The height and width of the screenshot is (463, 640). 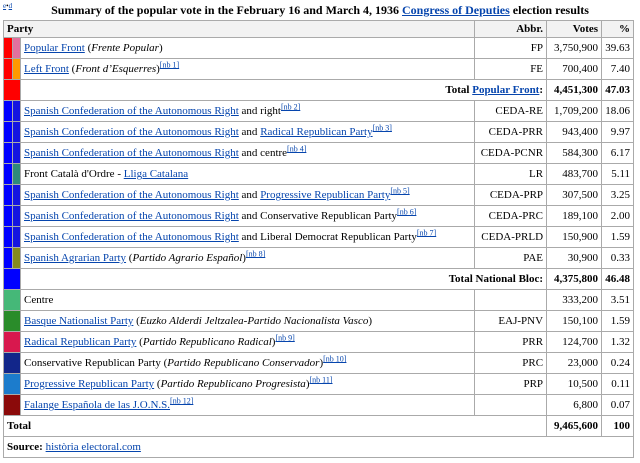 What do you see at coordinates (156, 174) in the screenshot?
I see `link: Lliga Catalana` at bounding box center [156, 174].